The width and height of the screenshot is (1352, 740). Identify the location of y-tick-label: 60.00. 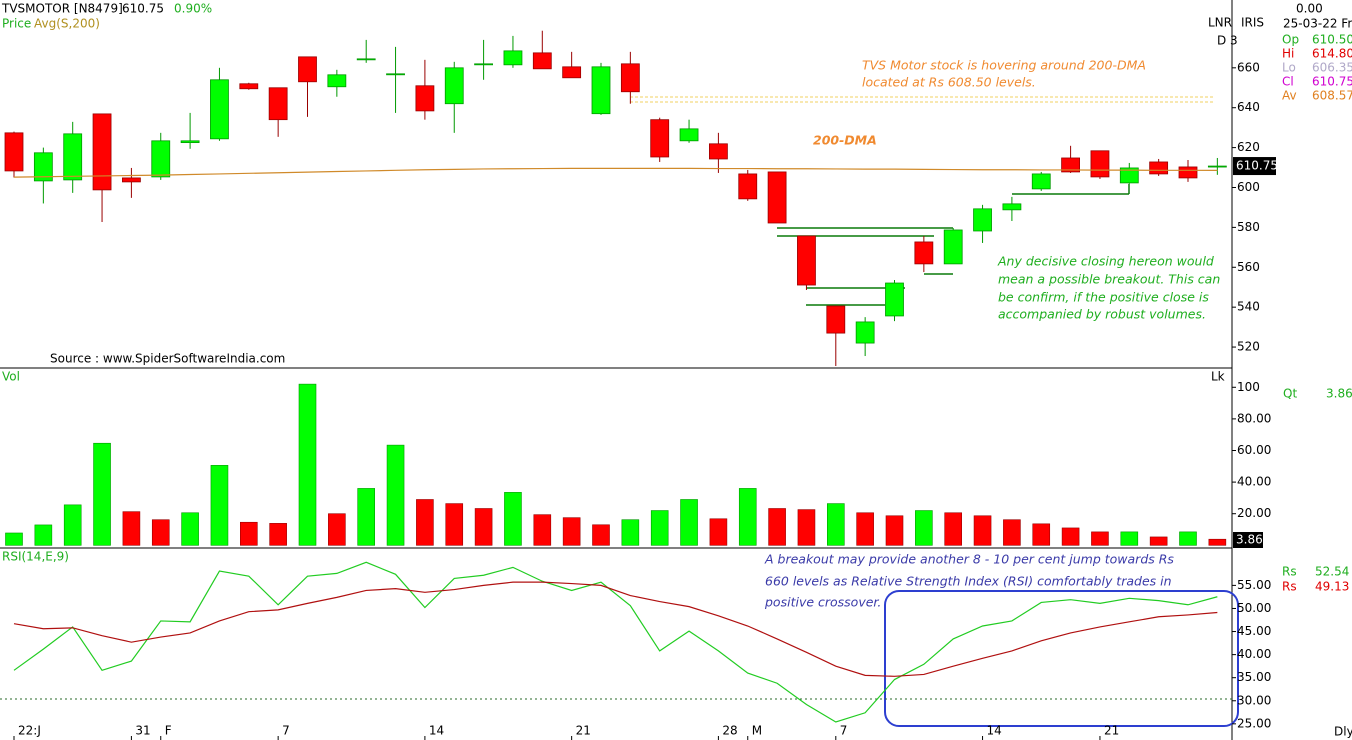
(1254, 450).